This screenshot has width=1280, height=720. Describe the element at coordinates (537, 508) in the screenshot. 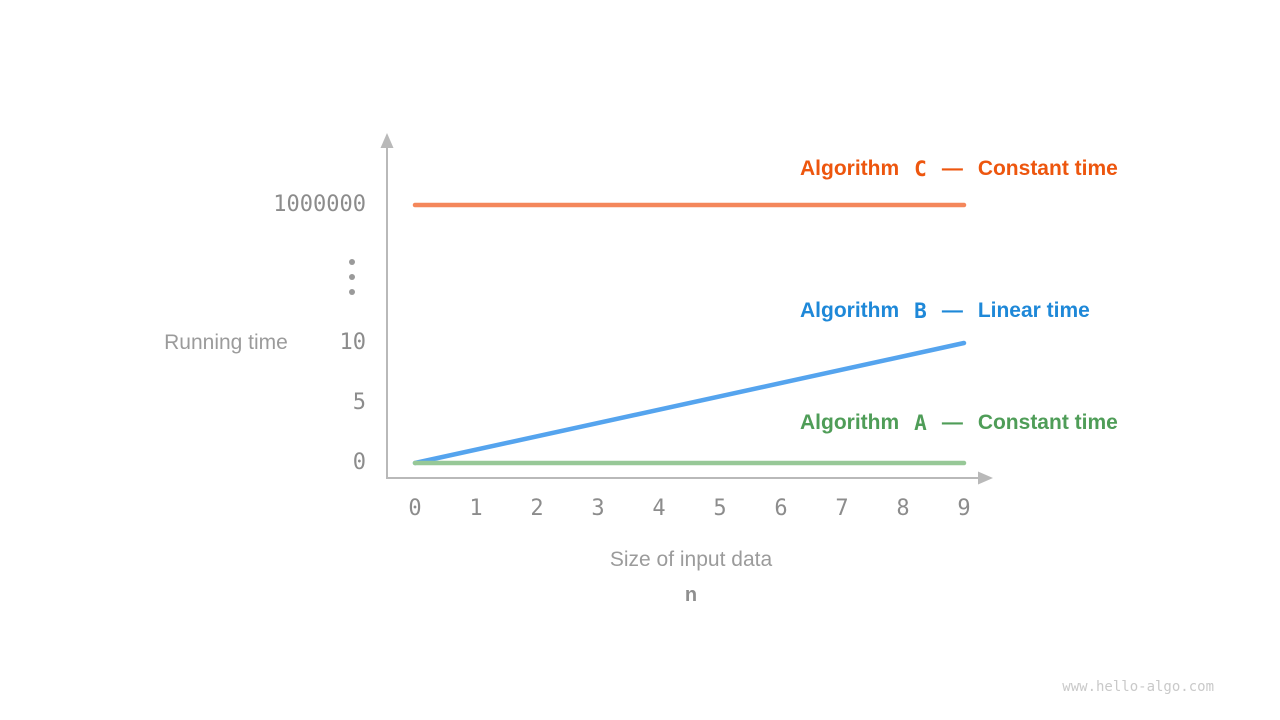

I see `x-tick-label: 2` at that location.